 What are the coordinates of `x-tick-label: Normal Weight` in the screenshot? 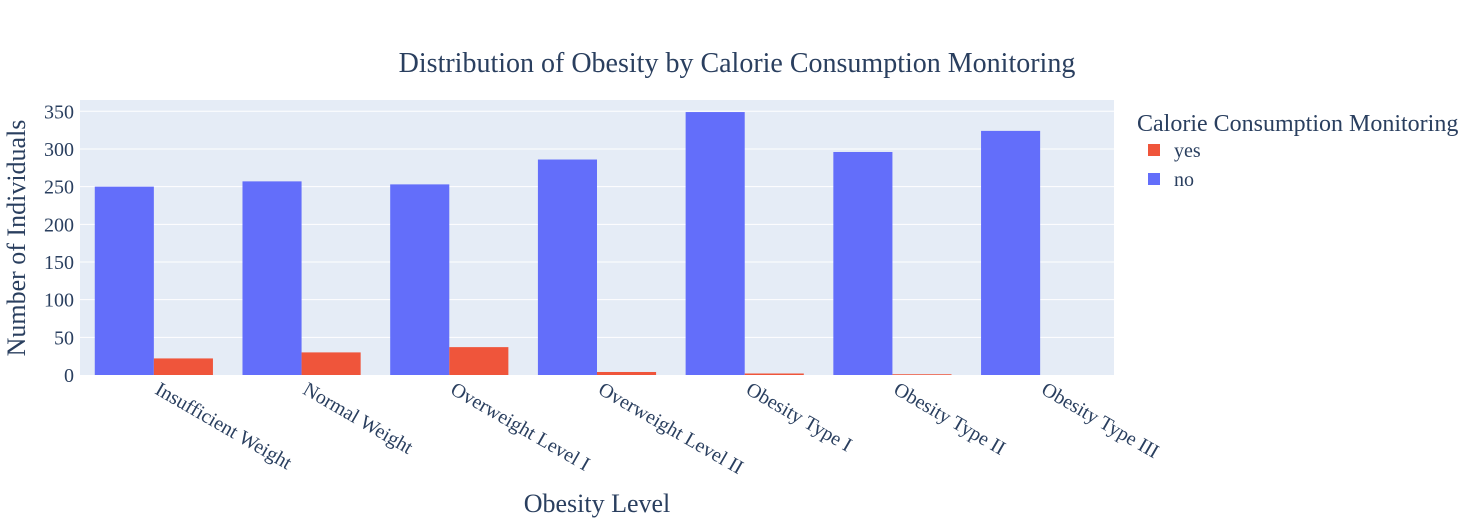 It's located at (358, 418).